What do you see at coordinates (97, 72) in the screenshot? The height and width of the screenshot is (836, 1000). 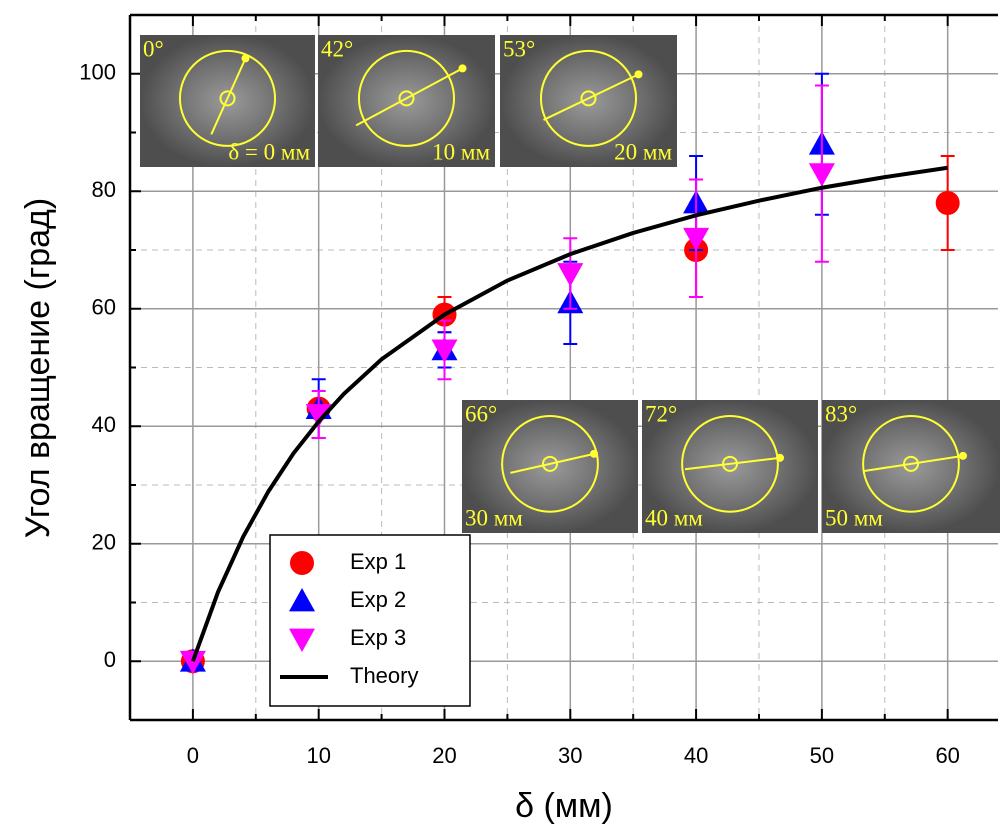 I see `y-tick-label: 100` at bounding box center [97, 72].